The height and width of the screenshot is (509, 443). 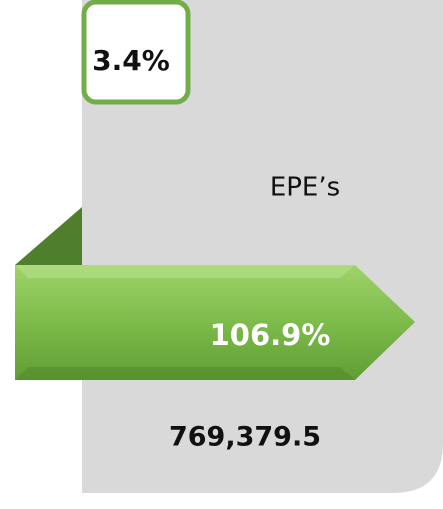 I want to click on label: EPE’s, so click(x=305, y=188).